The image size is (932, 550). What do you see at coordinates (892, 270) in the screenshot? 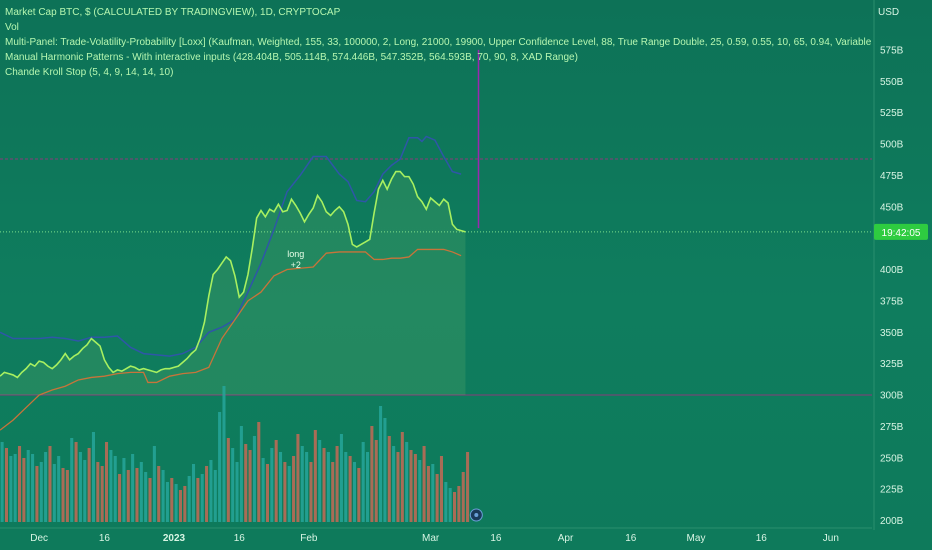
I see `y-tick-label: 400B` at bounding box center [892, 270].